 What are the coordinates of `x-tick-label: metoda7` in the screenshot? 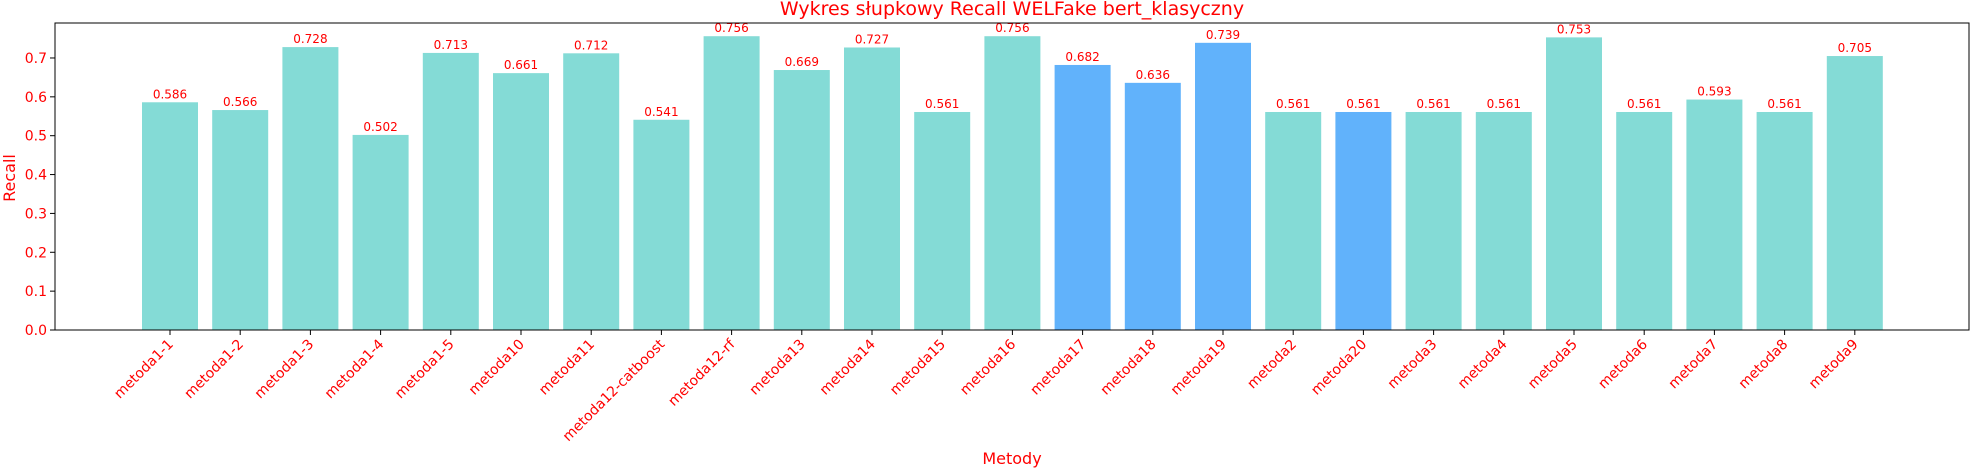 It's located at (1694, 365).